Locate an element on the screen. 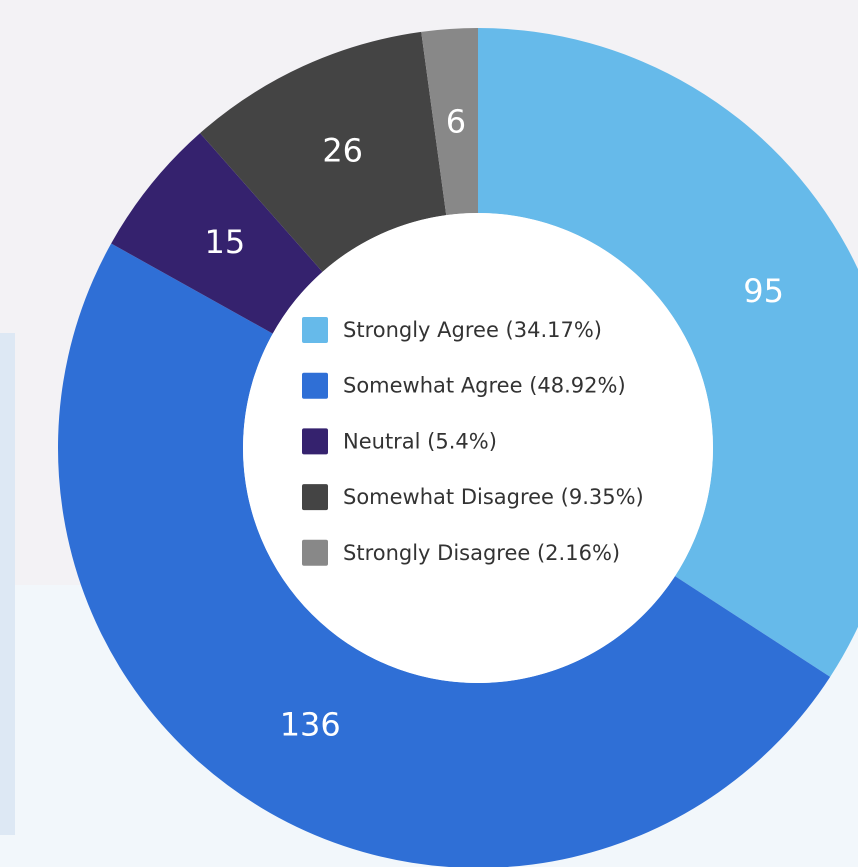  data-label: 15 is located at coordinates (225, 242).